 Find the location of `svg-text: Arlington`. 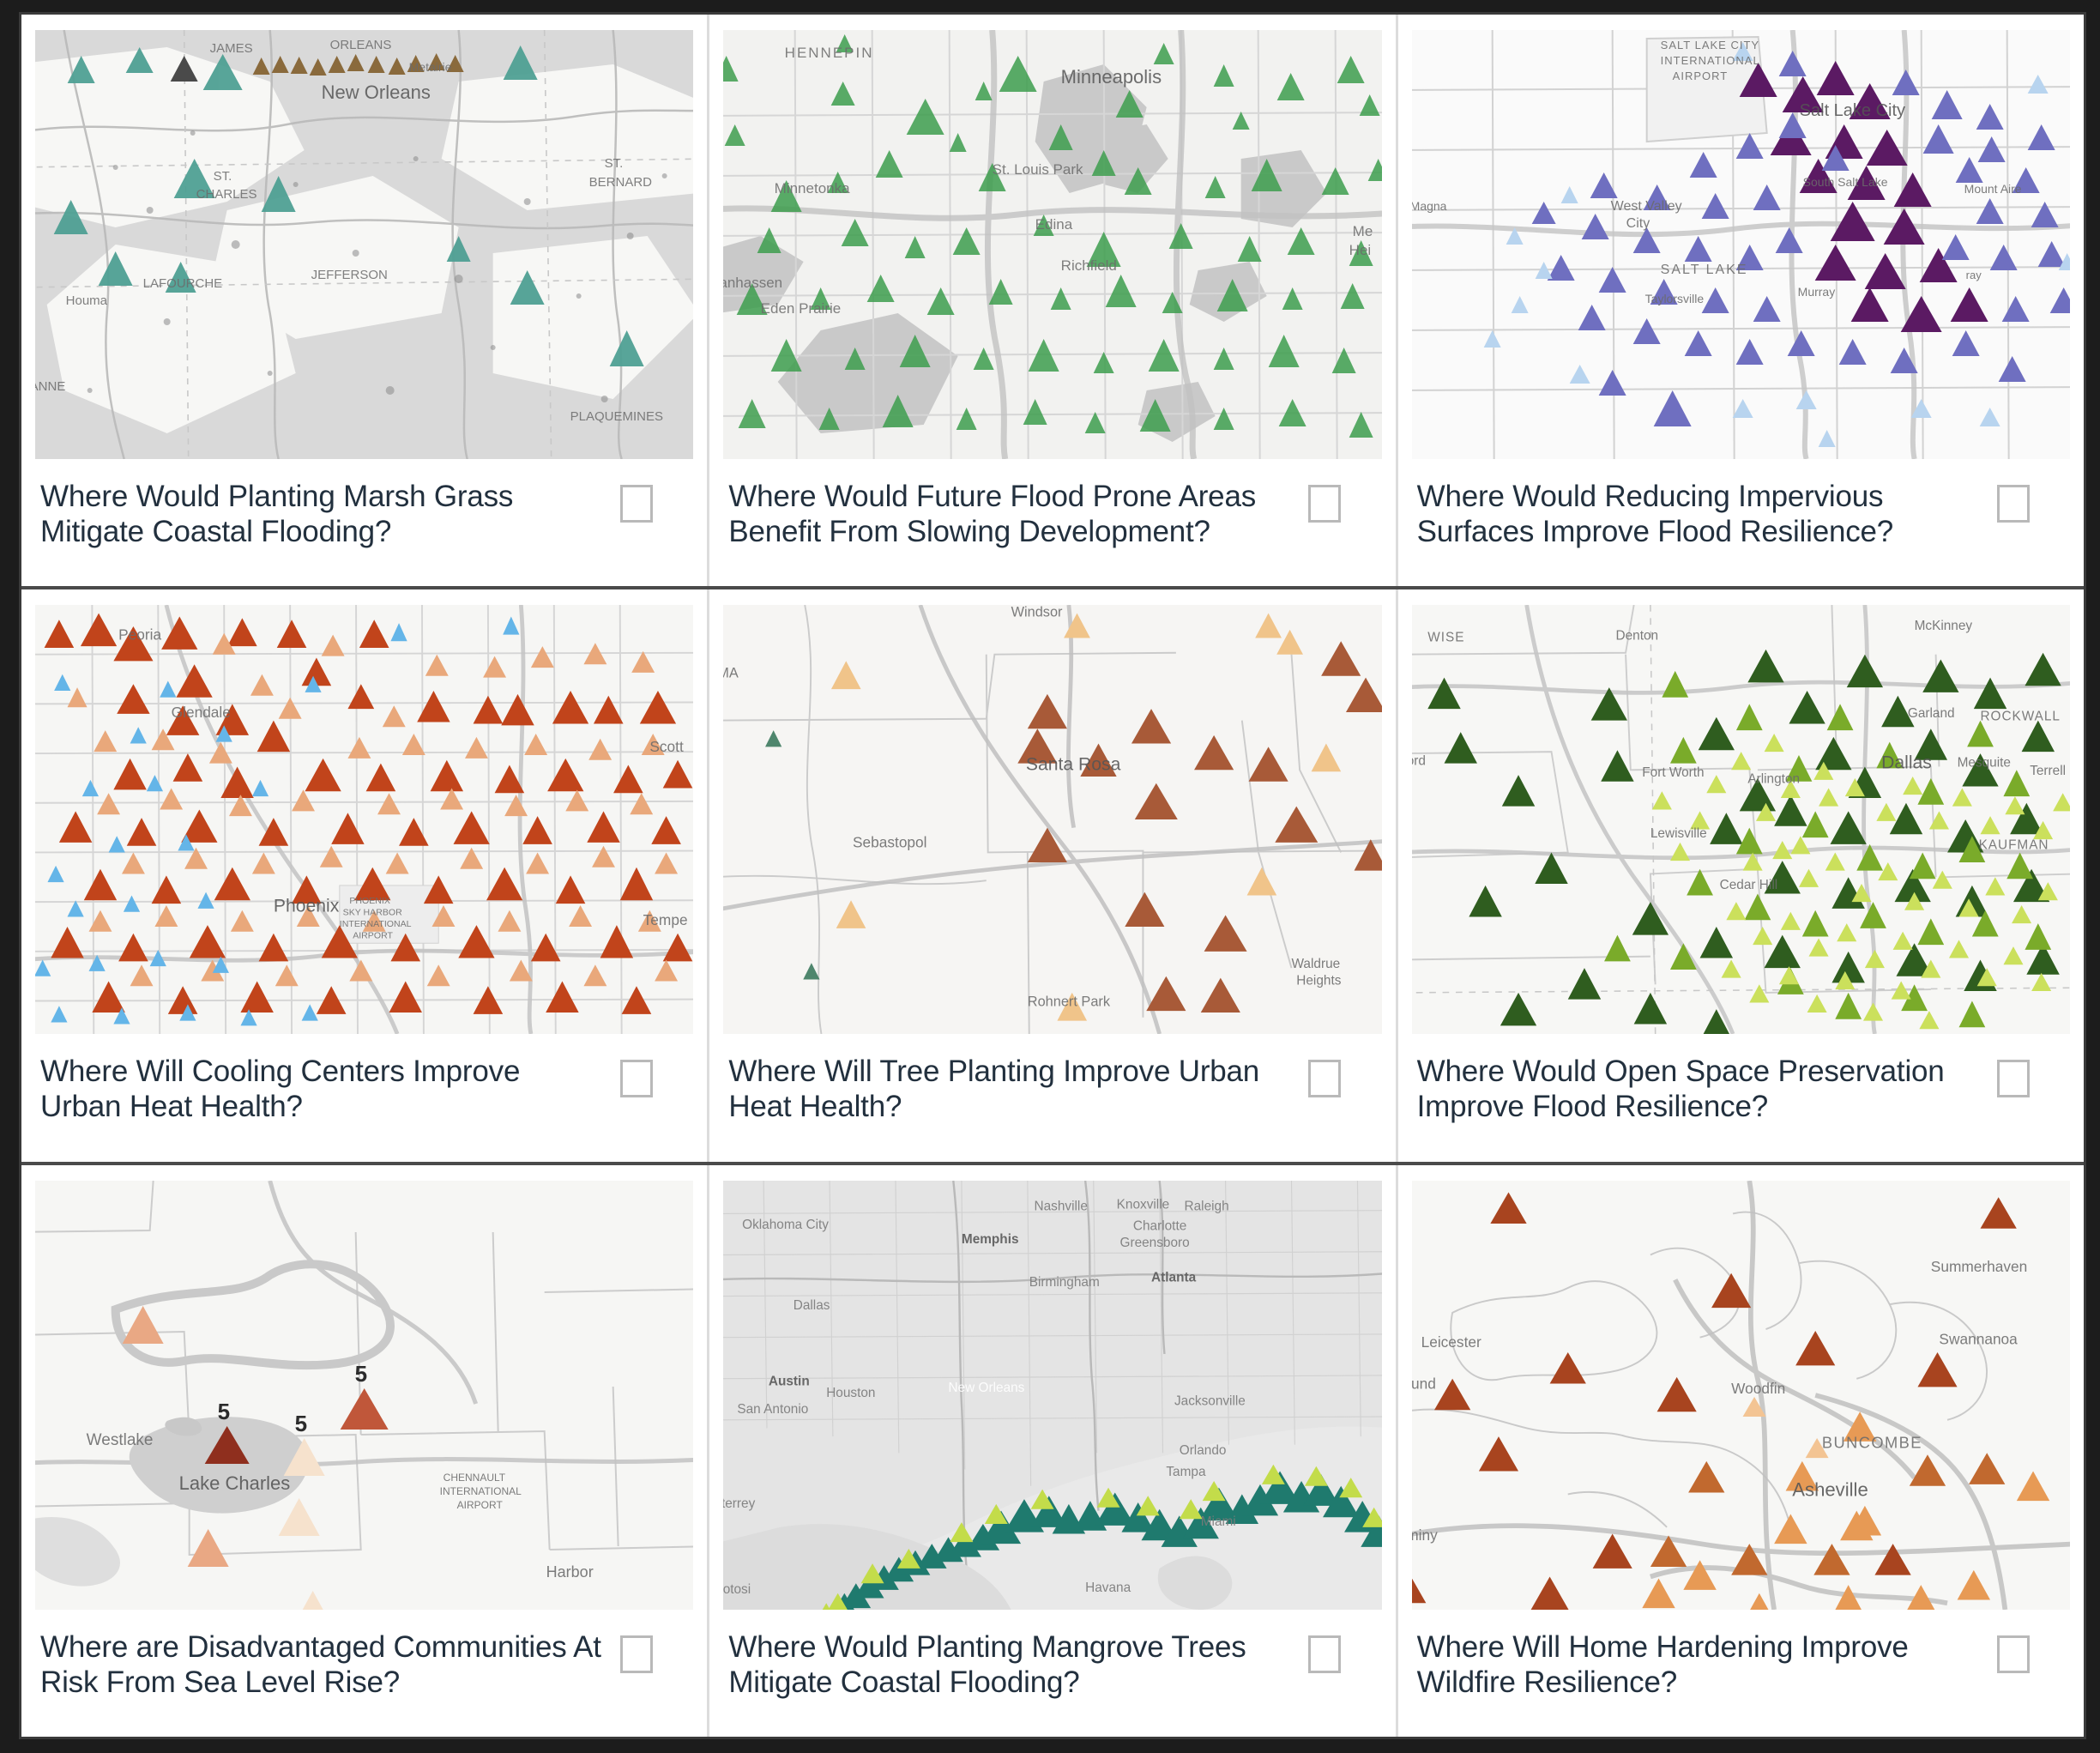

svg-text: Arlington is located at coordinates (1773, 779).